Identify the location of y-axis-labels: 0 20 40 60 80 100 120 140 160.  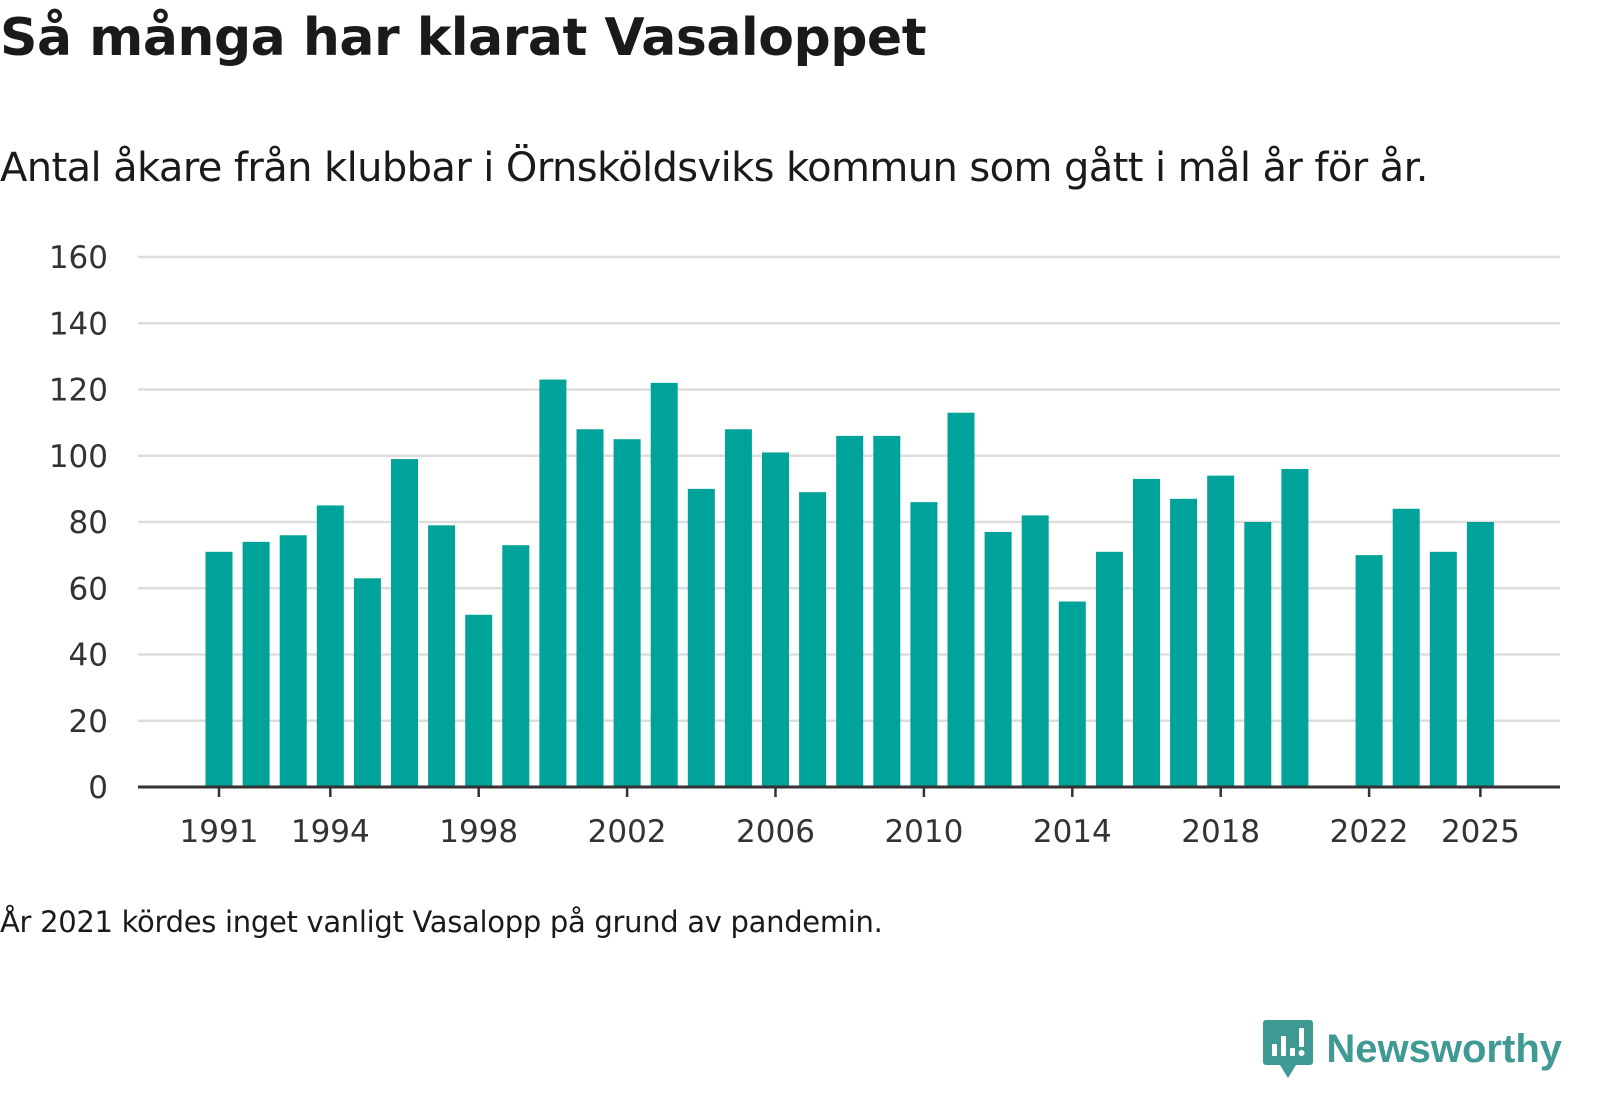
(78, 523).